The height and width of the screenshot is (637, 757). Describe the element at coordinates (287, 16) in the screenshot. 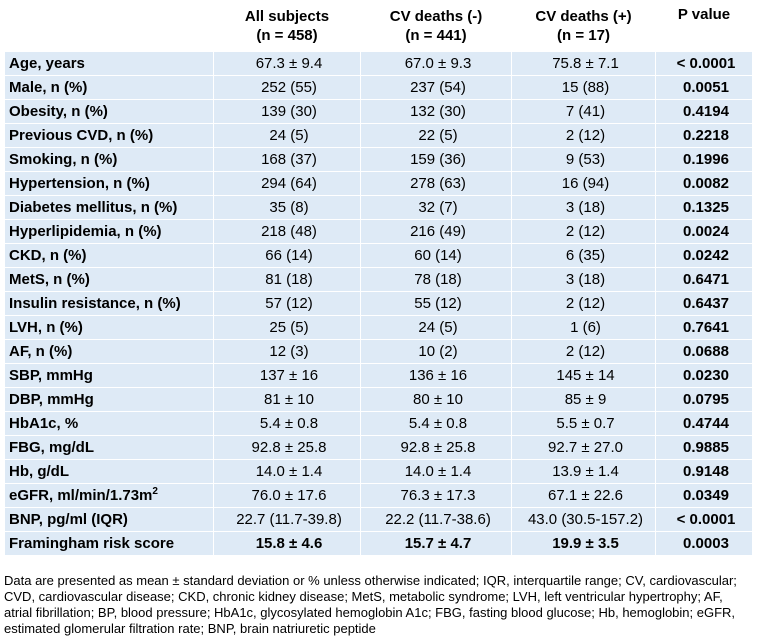

I see `header-all-title: All subjects` at that location.